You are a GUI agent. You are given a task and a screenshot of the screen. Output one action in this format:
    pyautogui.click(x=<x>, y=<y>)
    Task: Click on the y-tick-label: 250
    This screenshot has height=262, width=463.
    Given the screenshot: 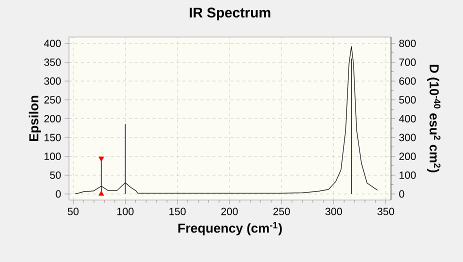 What is the action you would take?
    pyautogui.click(x=52, y=100)
    